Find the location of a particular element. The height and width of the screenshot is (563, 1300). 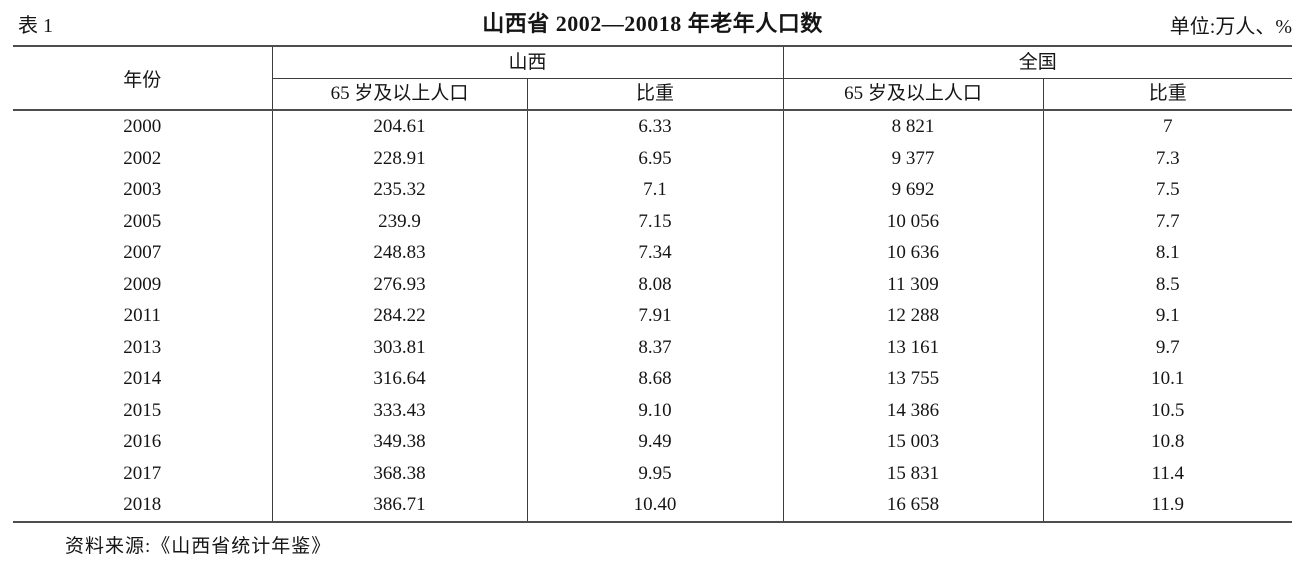

value-cell: 7.34 is located at coordinates (655, 253).